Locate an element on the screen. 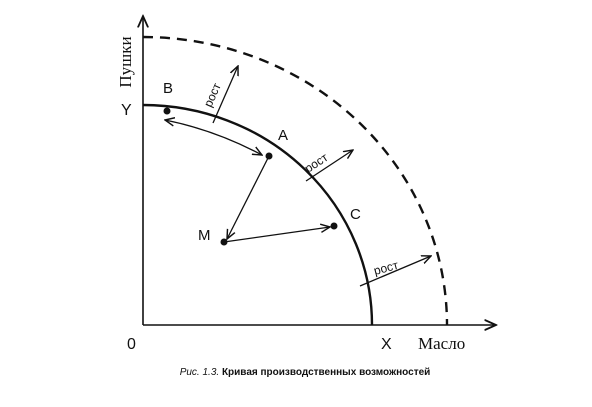  points is located at coordinates (250, 176).